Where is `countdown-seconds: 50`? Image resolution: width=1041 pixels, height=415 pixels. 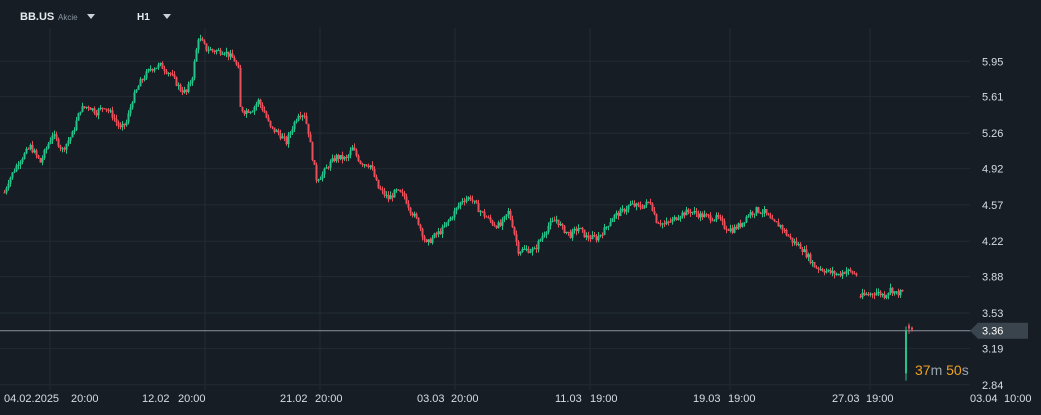 countdown-seconds: 50 is located at coordinates (954, 370).